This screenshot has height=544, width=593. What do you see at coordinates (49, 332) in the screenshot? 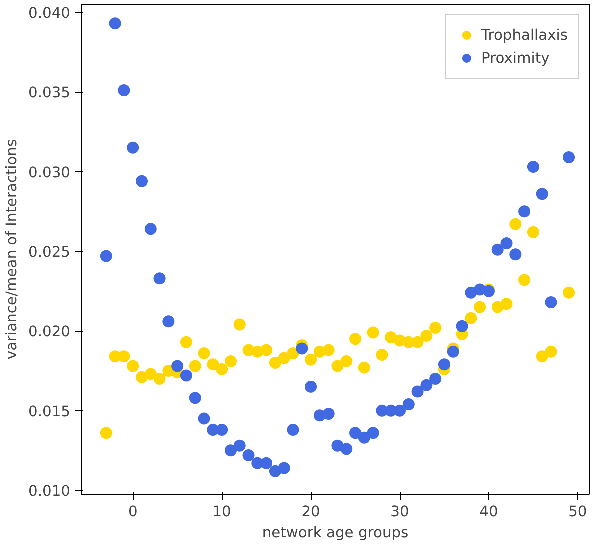
I see `y-tick-label: 0.020` at bounding box center [49, 332].